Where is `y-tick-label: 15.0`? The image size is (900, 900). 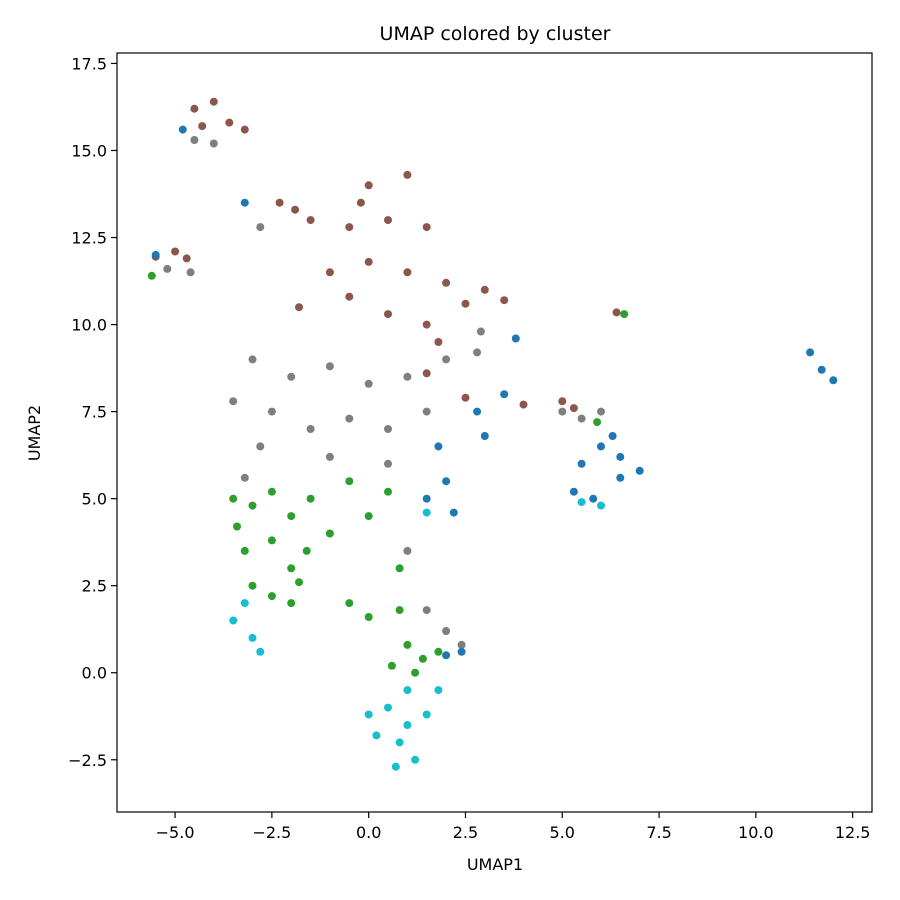
y-tick-label: 15.0 is located at coordinates (89, 150).